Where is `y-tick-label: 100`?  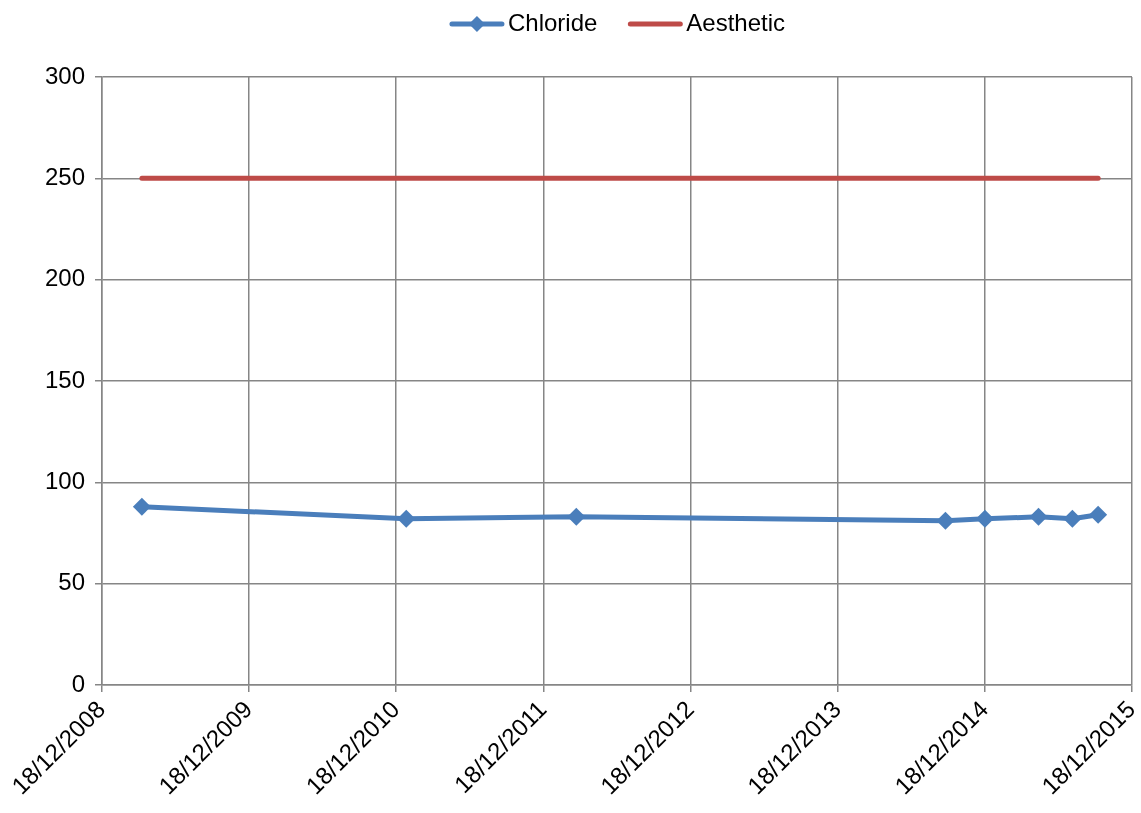 y-tick-label: 100 is located at coordinates (64, 480).